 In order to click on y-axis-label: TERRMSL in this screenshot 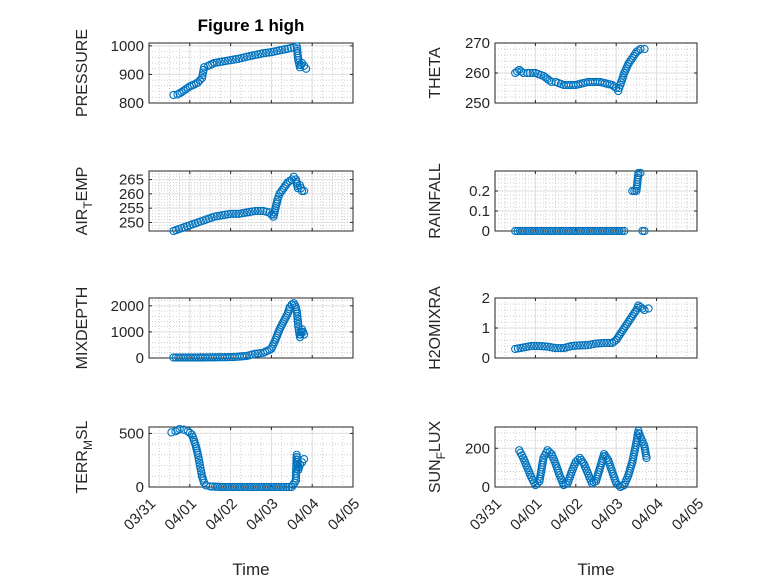, I will do `click(84, 456)`.